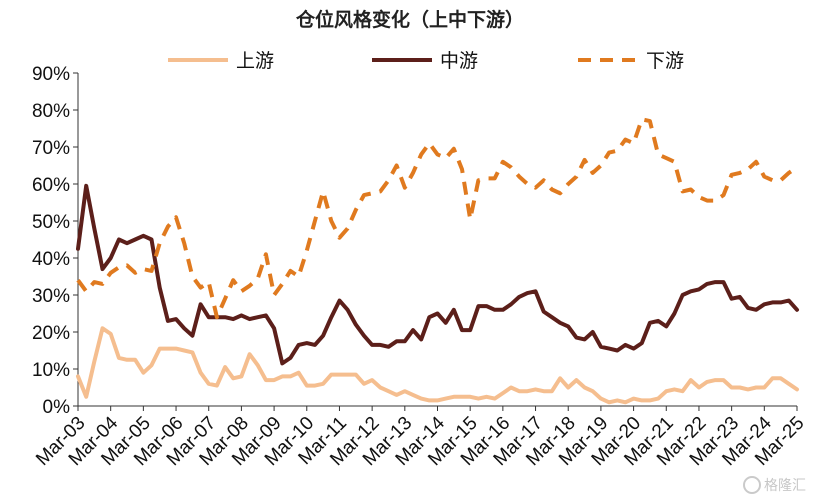  Describe the element at coordinates (51, 296) in the screenshot. I see `y-tick-label: 30%` at that location.